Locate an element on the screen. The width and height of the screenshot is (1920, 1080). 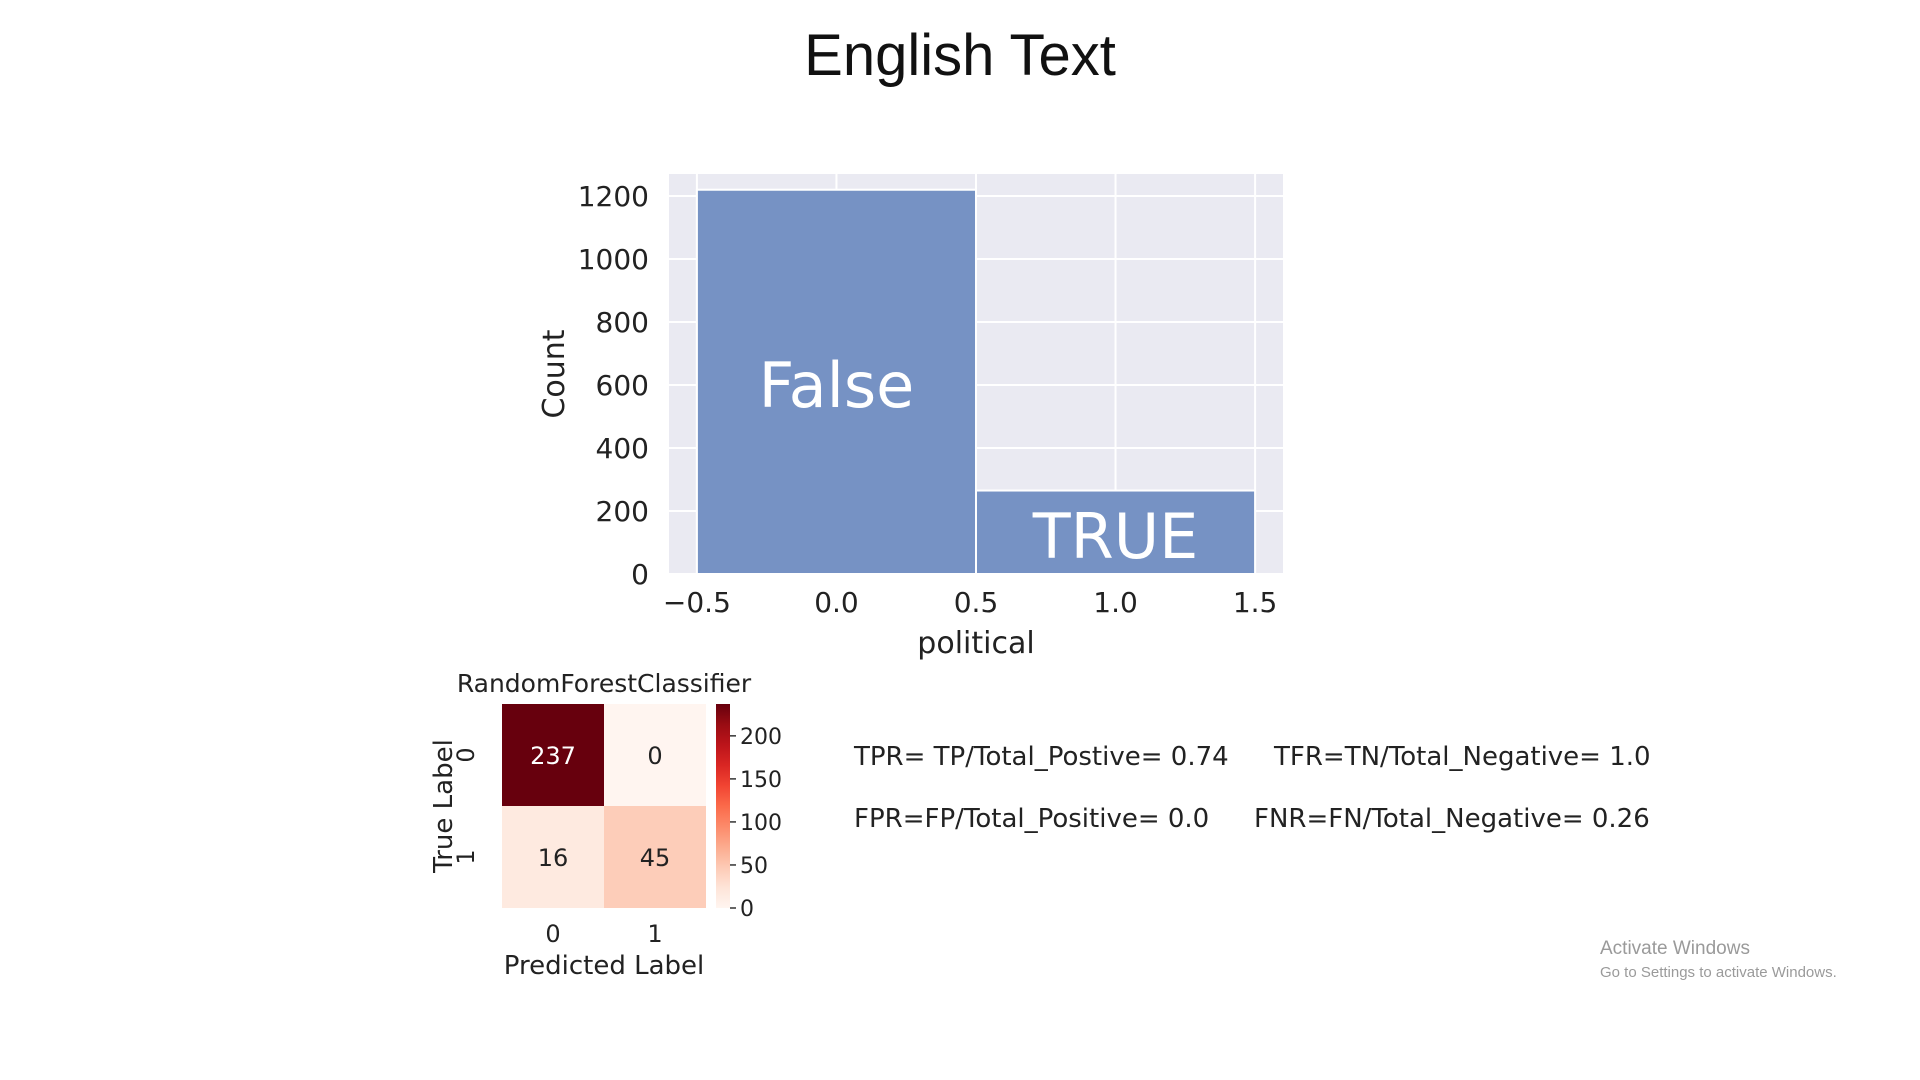
y-tick-label: 600 is located at coordinates (622, 385).